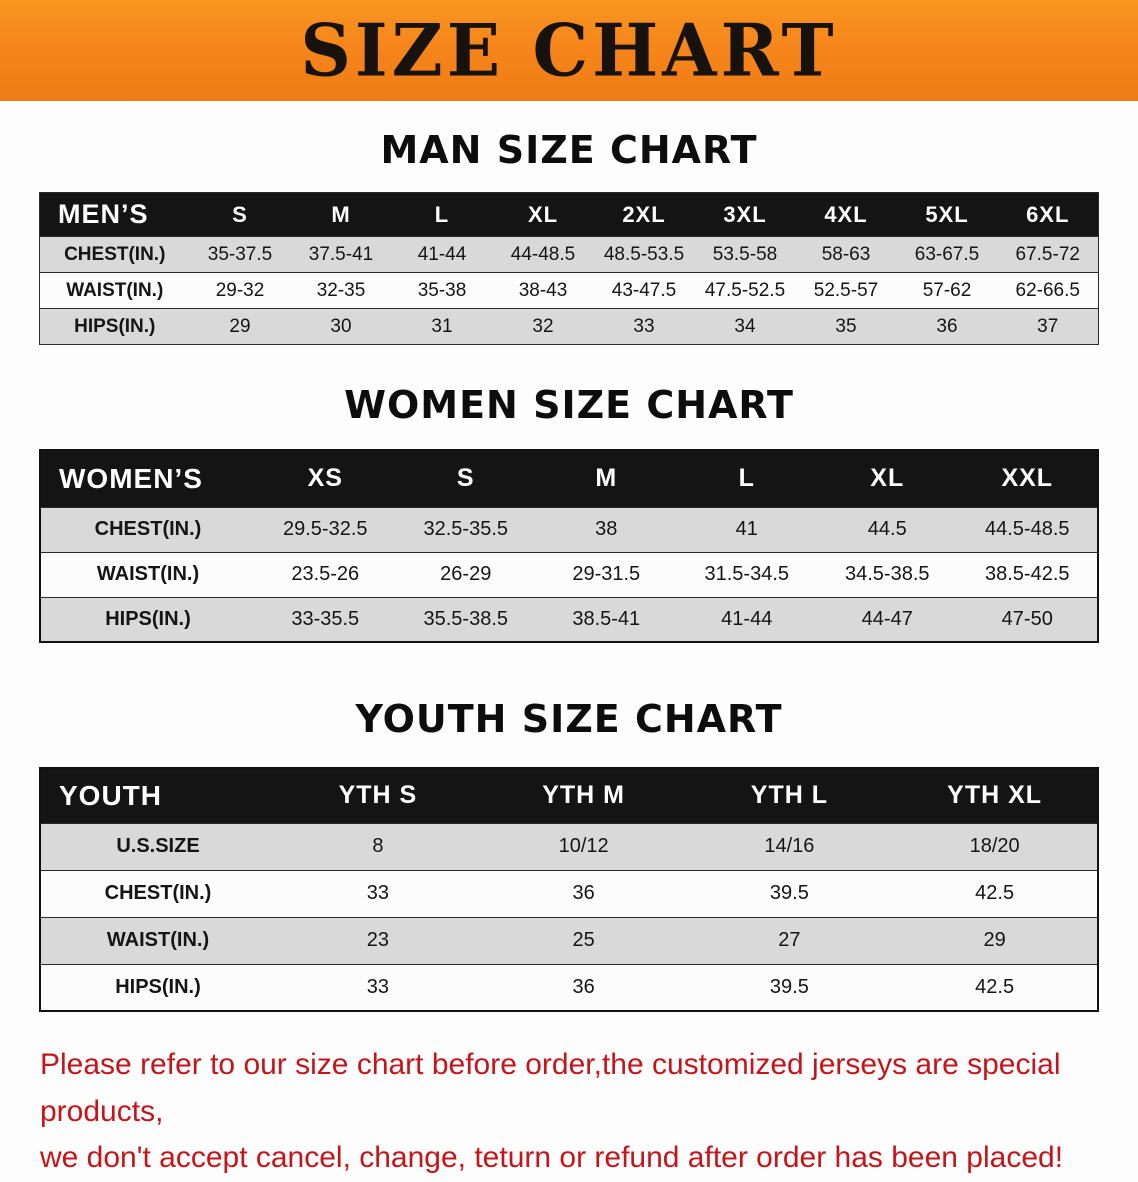 This screenshot has width=1138, height=1182. Describe the element at coordinates (583, 846) in the screenshot. I see `size-value-cell: 10/12` at that location.